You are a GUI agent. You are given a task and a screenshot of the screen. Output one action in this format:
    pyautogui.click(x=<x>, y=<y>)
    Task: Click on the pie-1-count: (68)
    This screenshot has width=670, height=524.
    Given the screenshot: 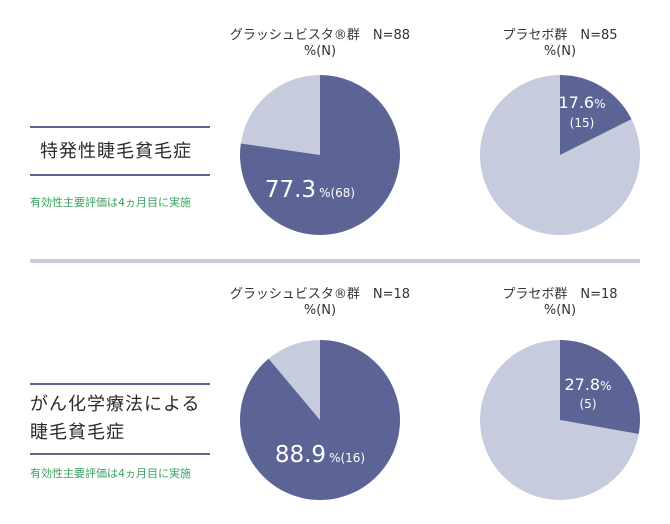 What is the action you would take?
    pyautogui.click(x=342, y=193)
    